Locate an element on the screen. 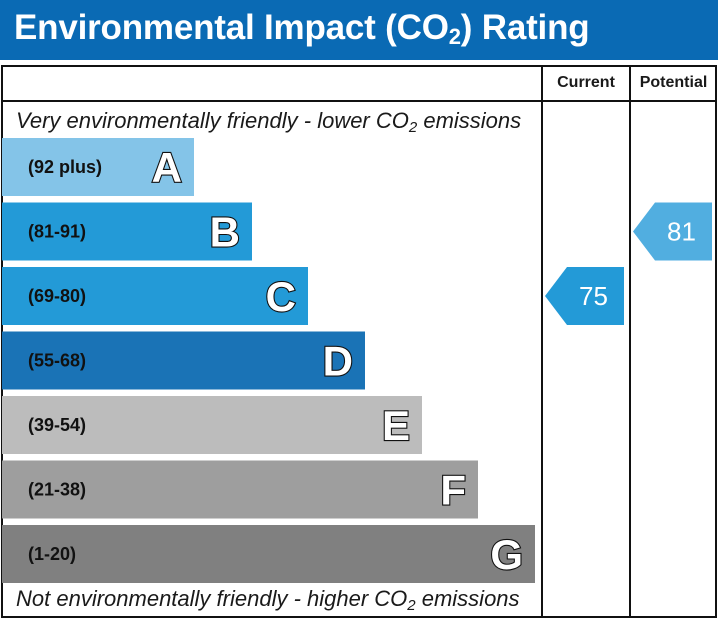  band-bar-f is located at coordinates (240, 489).